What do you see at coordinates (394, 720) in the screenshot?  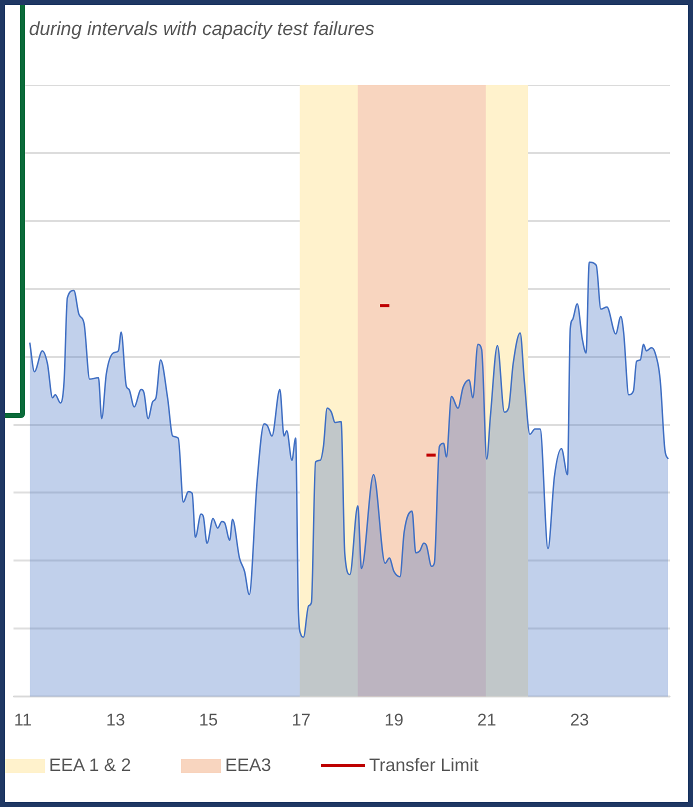 I see `x-tick-label: 19` at bounding box center [394, 720].